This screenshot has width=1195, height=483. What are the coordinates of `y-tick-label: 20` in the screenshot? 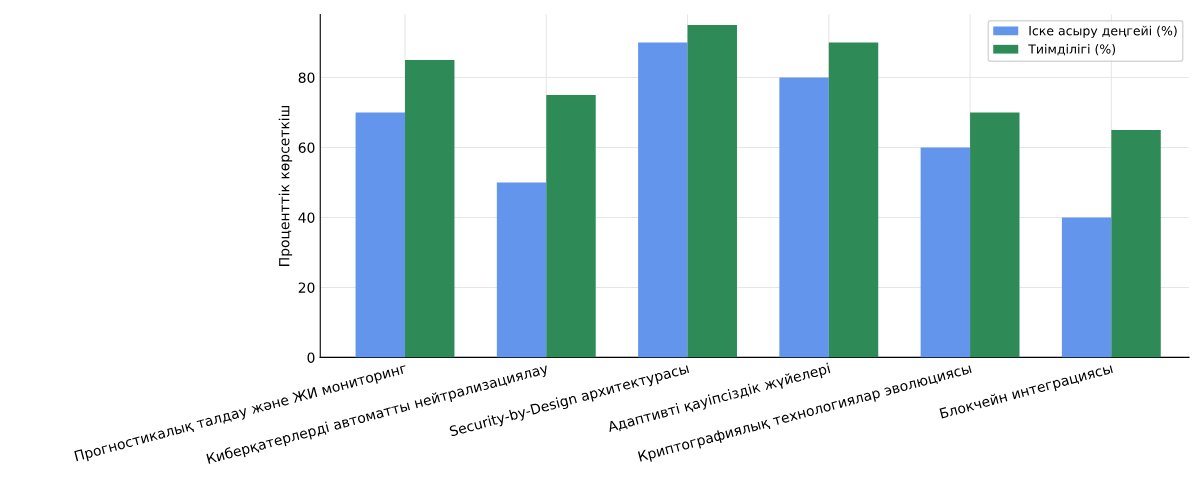 It's located at (306, 287).